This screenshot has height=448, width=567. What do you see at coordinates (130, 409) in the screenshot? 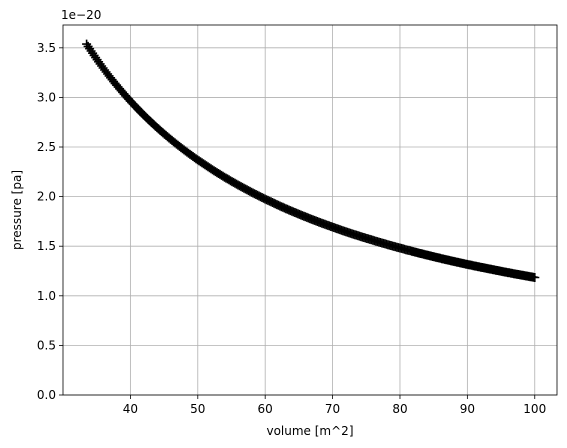
I see `x-tick-label: 40` at bounding box center [130, 409].